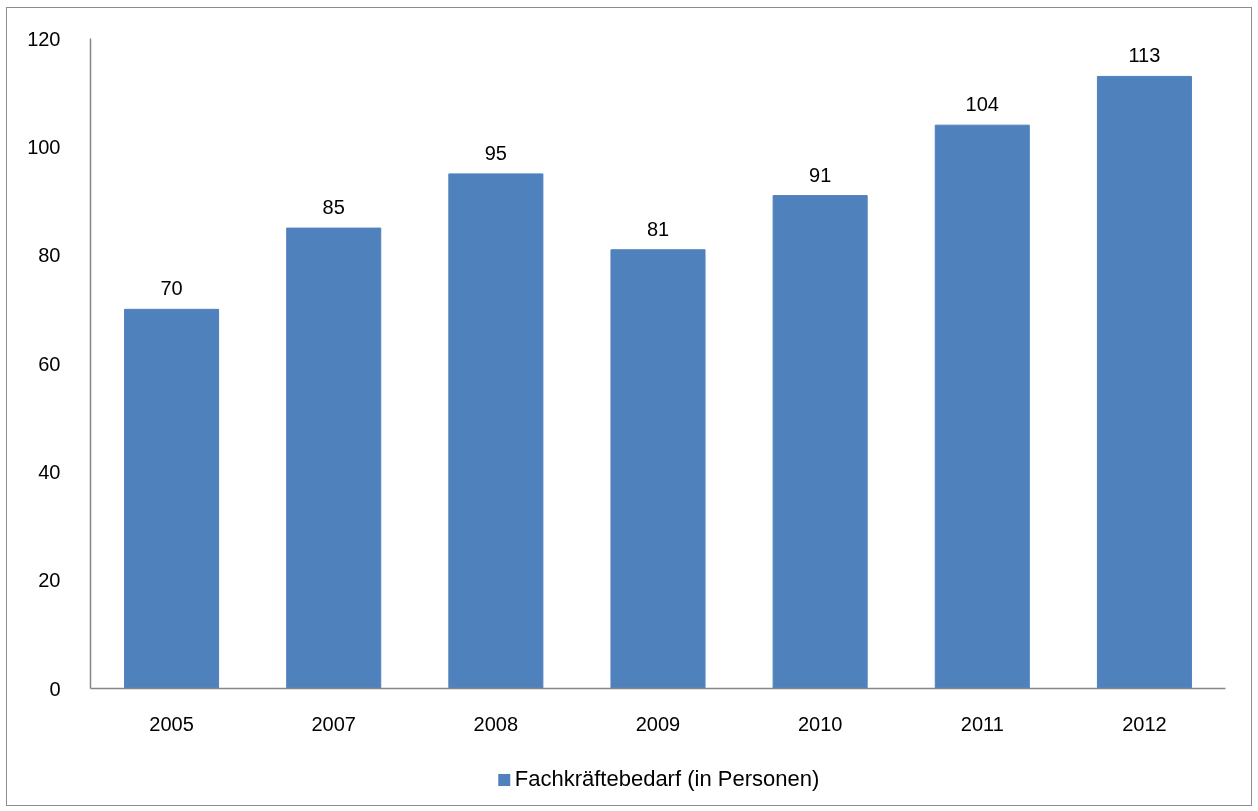 The width and height of the screenshot is (1258, 811). What do you see at coordinates (982, 104) in the screenshot?
I see `data-label: 104` at bounding box center [982, 104].